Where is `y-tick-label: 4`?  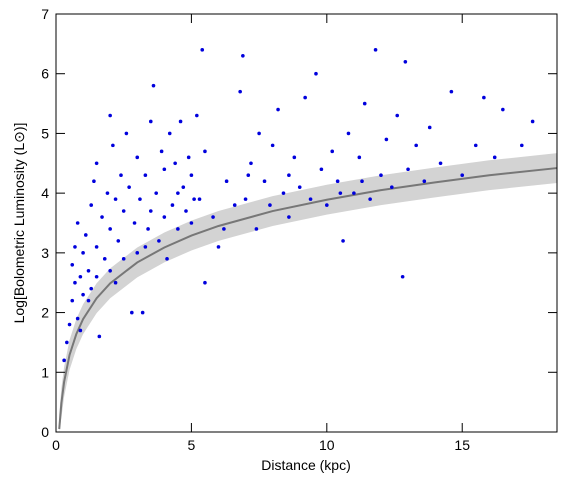
y-tick-label: 4 is located at coordinates (45, 193).